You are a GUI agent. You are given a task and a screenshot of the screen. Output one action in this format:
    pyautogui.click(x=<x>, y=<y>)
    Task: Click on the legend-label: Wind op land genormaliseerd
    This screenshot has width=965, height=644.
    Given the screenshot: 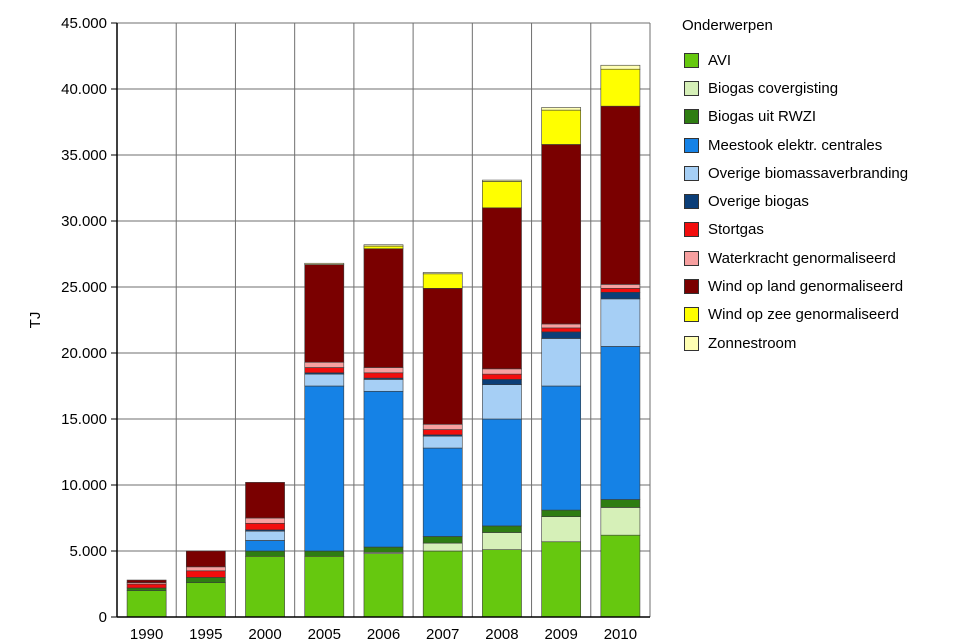 What is the action you would take?
    pyautogui.click(x=806, y=287)
    